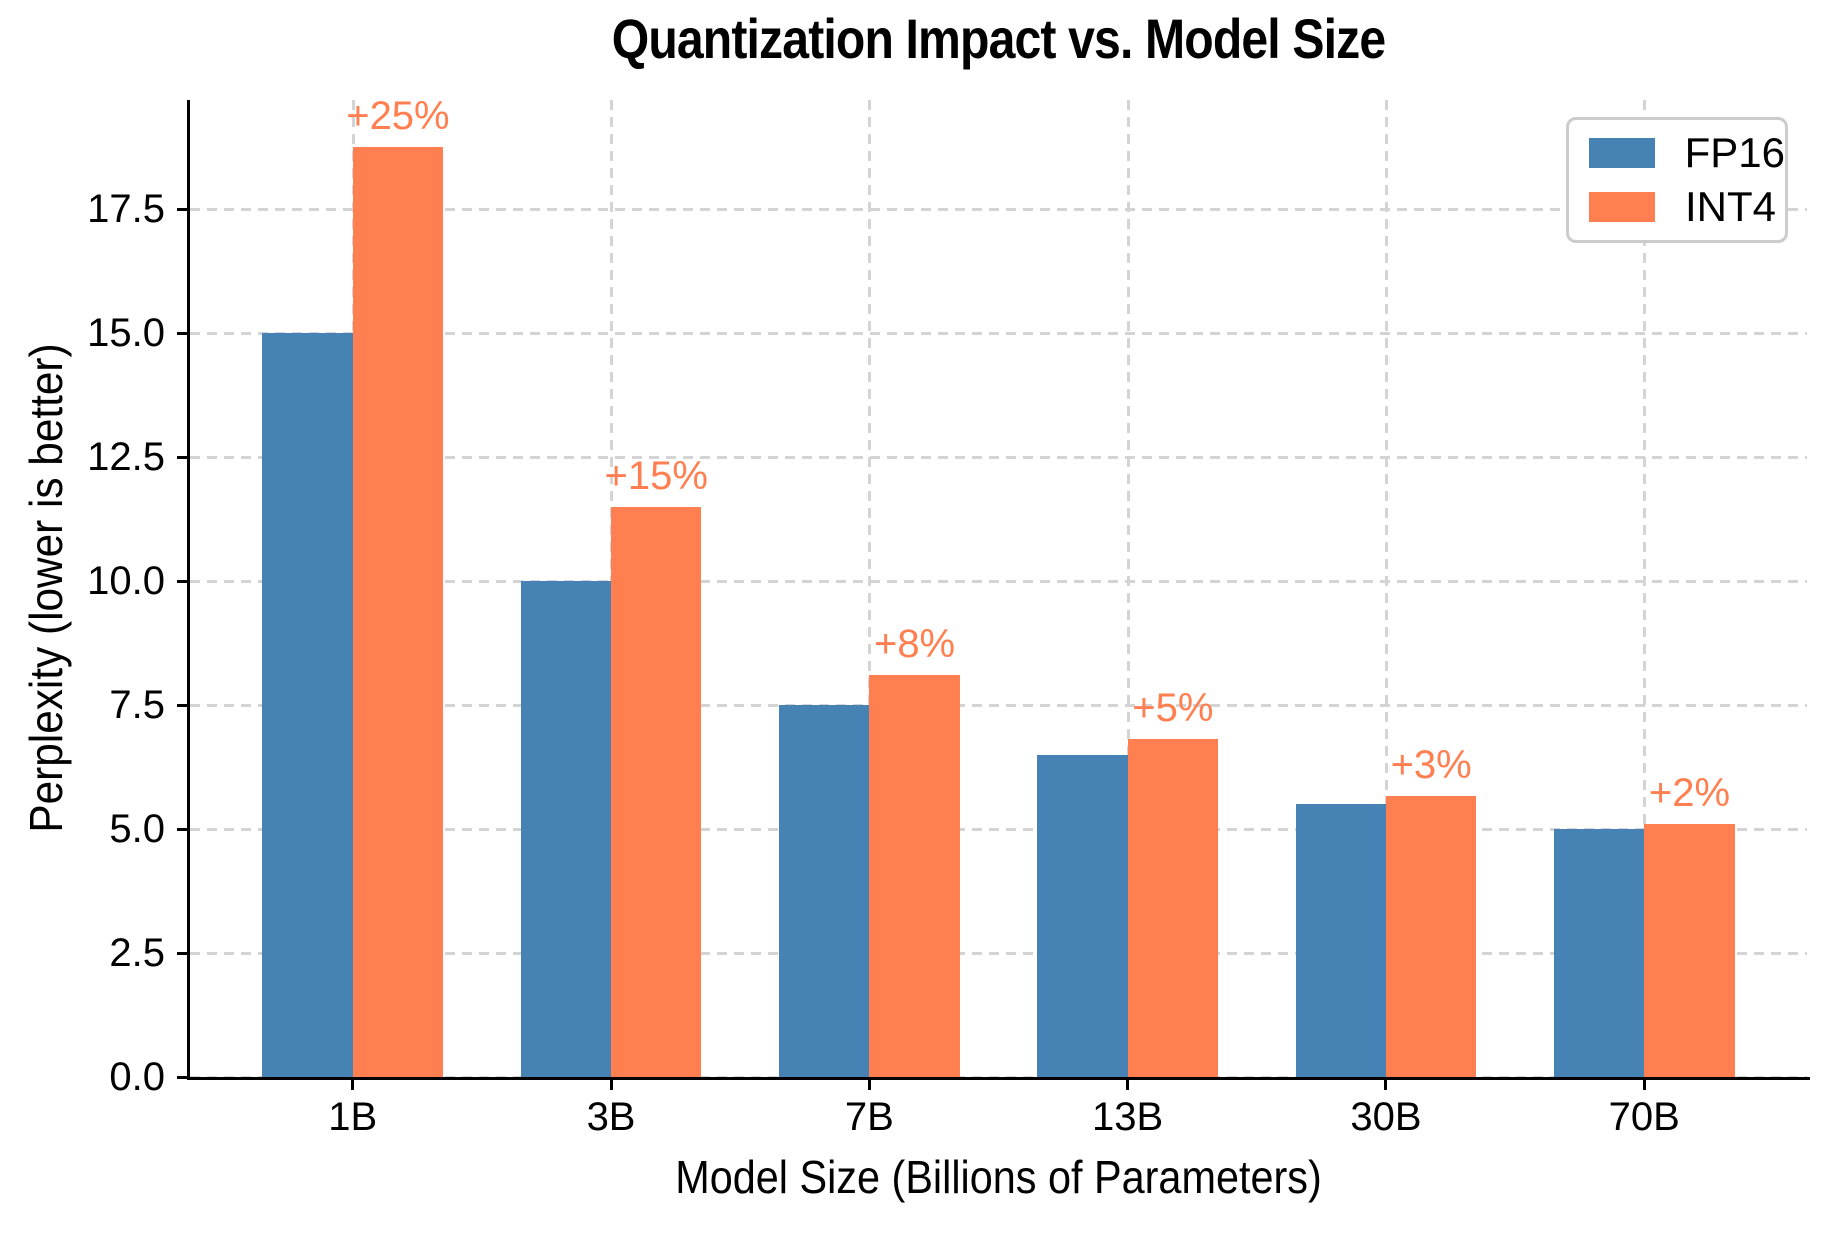  What do you see at coordinates (914, 876) in the screenshot?
I see `bar-int4-7b` at bounding box center [914, 876].